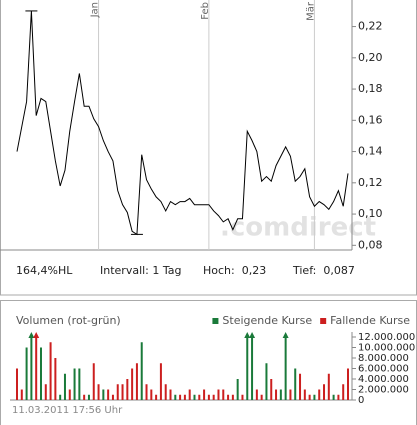 The height and width of the screenshot is (425, 417). I want to click on volume-title: Volumen (rot-grün), so click(68, 320).